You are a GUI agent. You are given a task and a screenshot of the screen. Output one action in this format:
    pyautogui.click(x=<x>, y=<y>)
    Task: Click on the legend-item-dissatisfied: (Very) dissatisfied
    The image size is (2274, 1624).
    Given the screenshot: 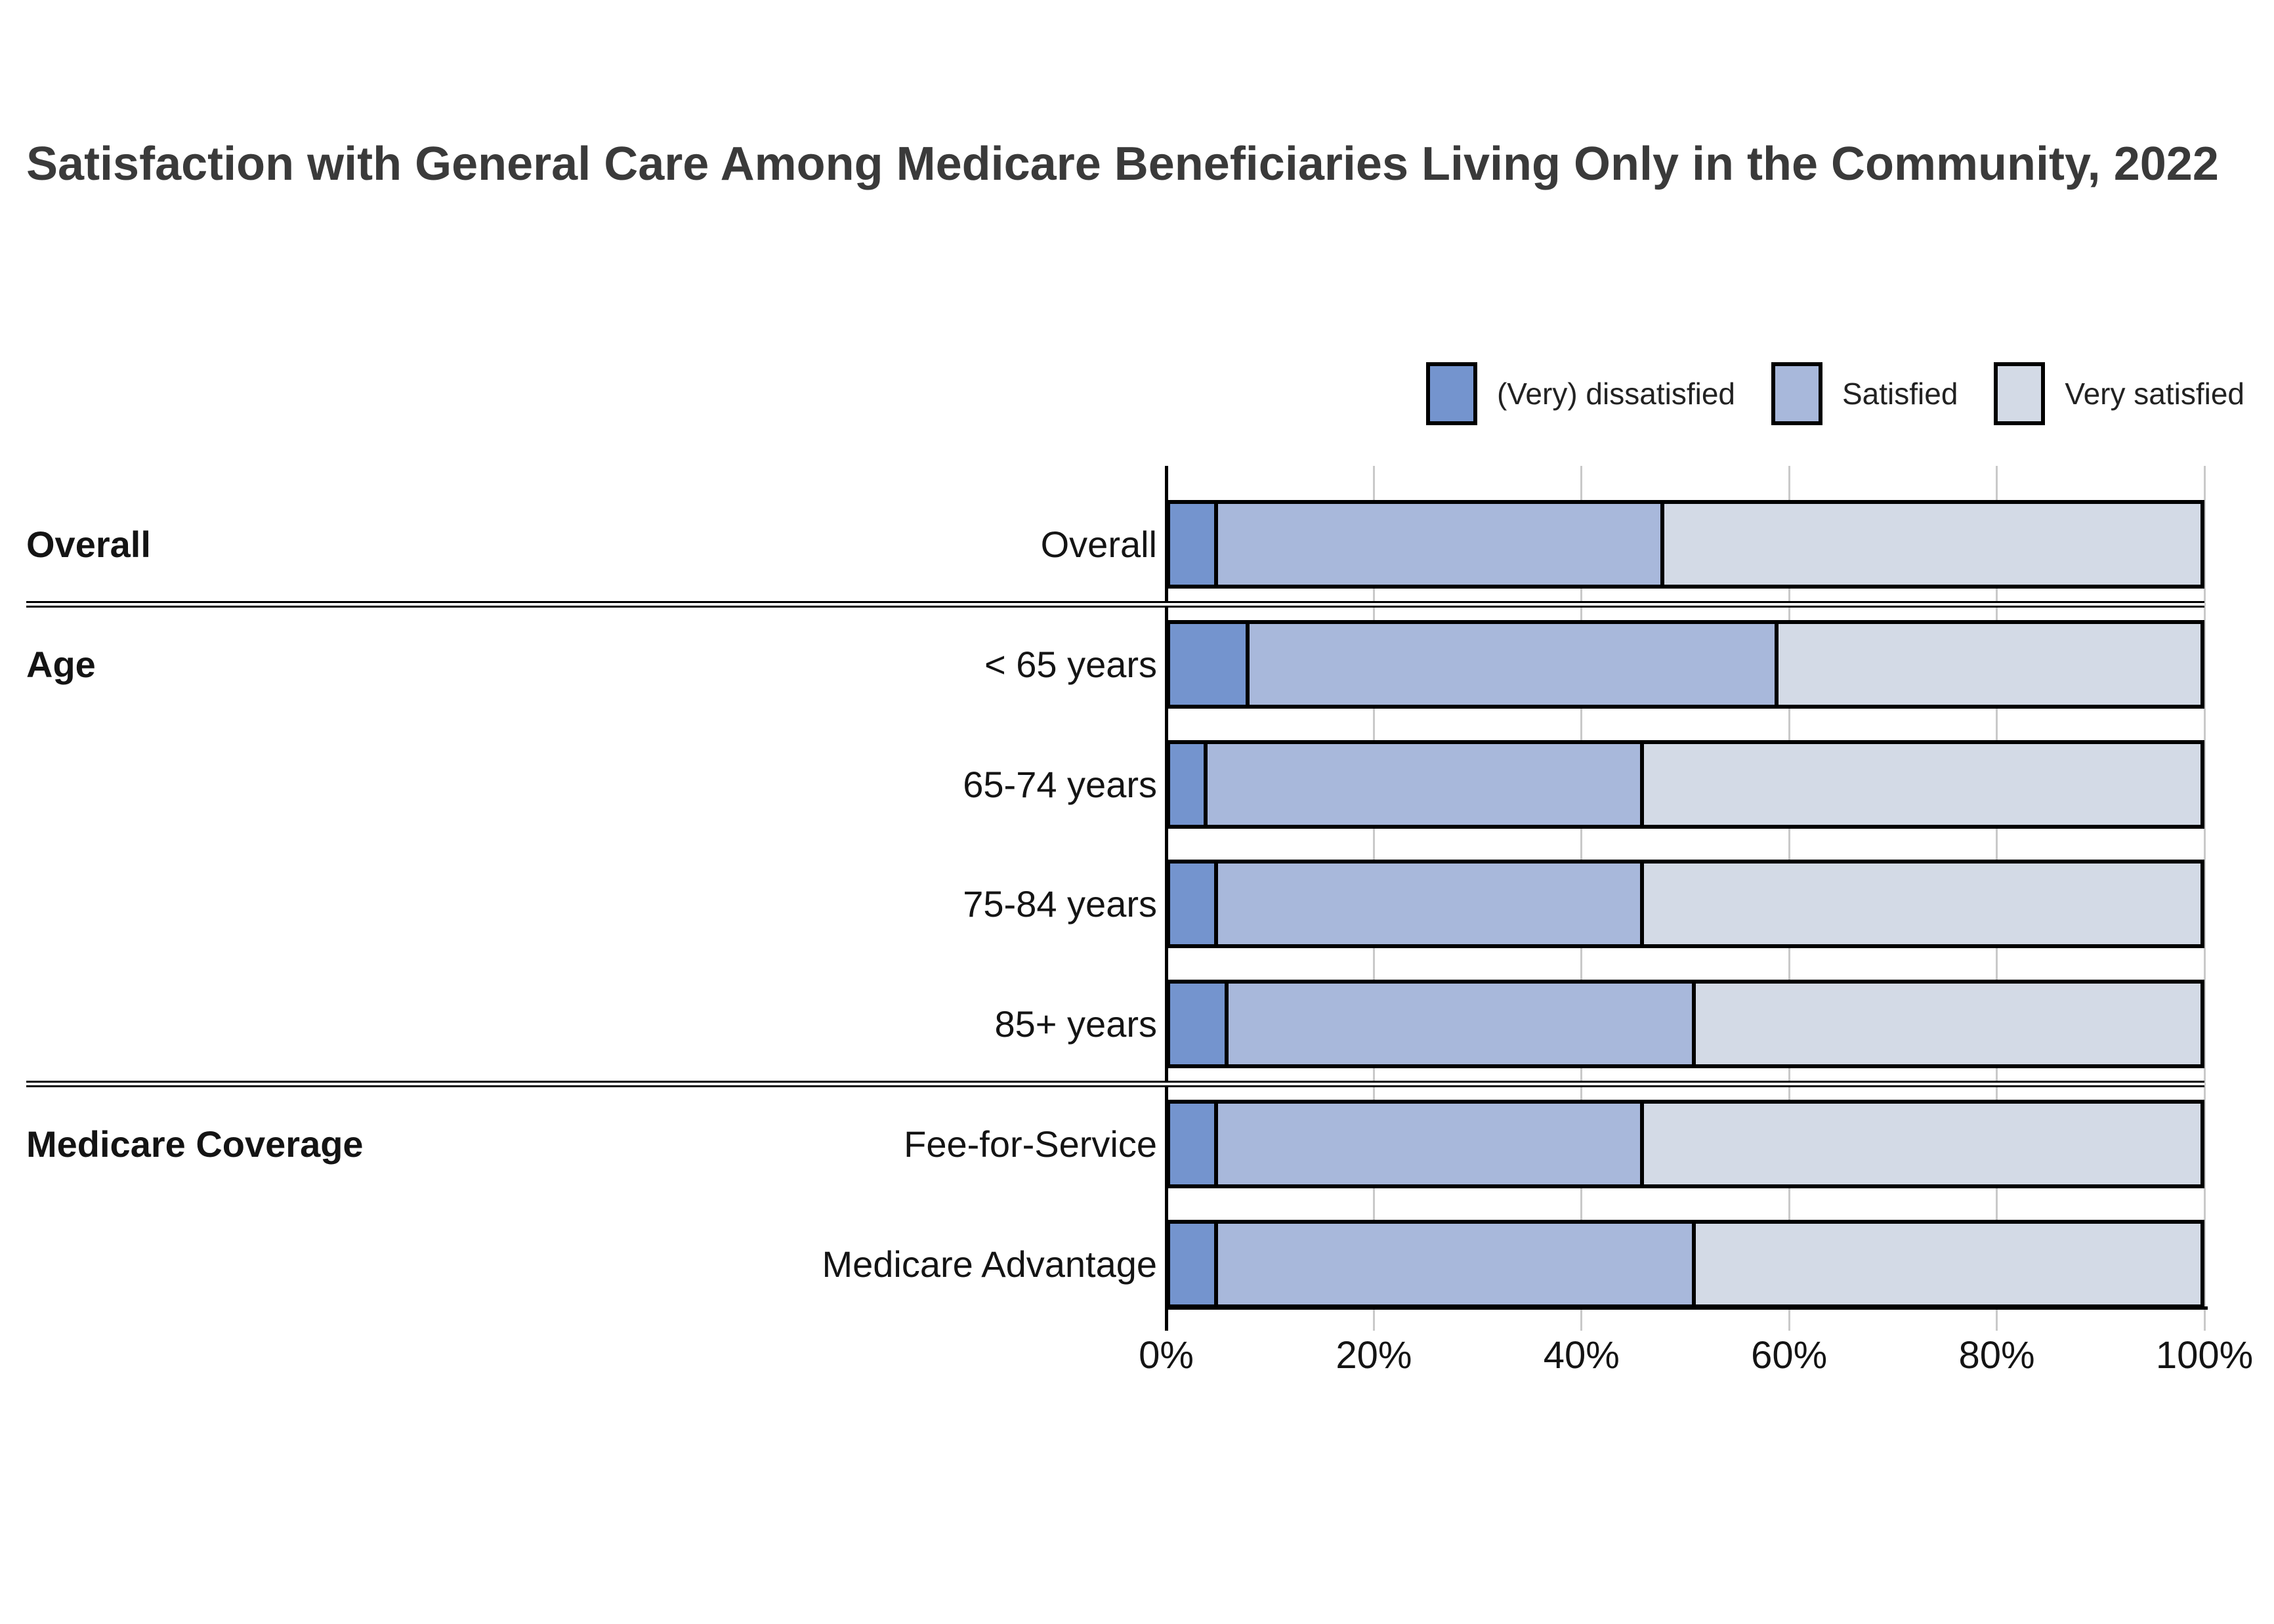 What is the action you would take?
    pyautogui.click(x=1580, y=394)
    